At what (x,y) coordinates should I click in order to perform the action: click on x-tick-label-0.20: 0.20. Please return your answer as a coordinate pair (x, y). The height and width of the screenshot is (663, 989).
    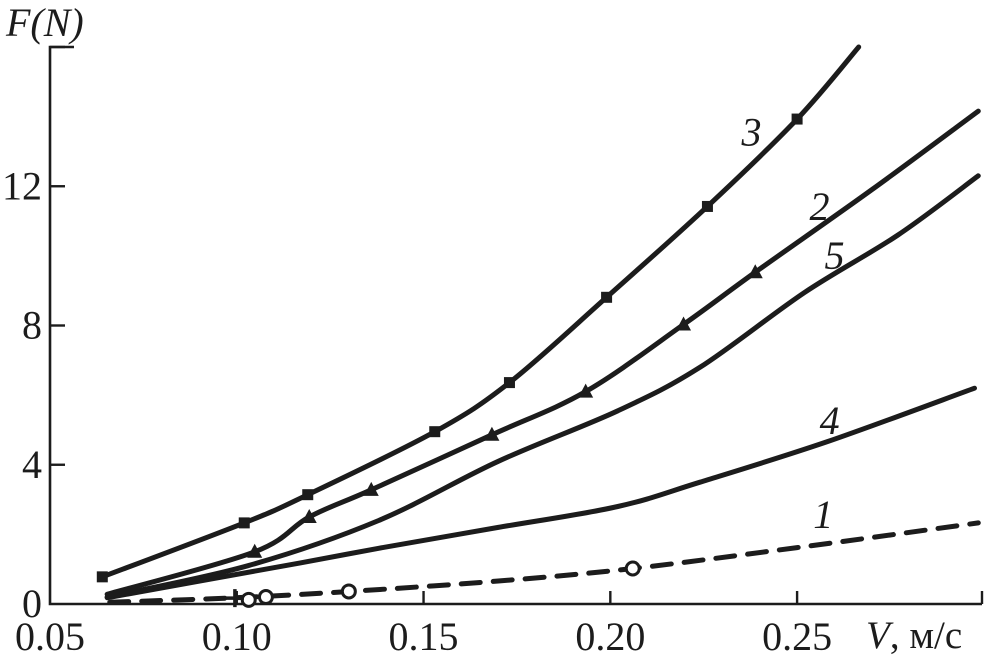
    Looking at the image, I should click on (610, 636).